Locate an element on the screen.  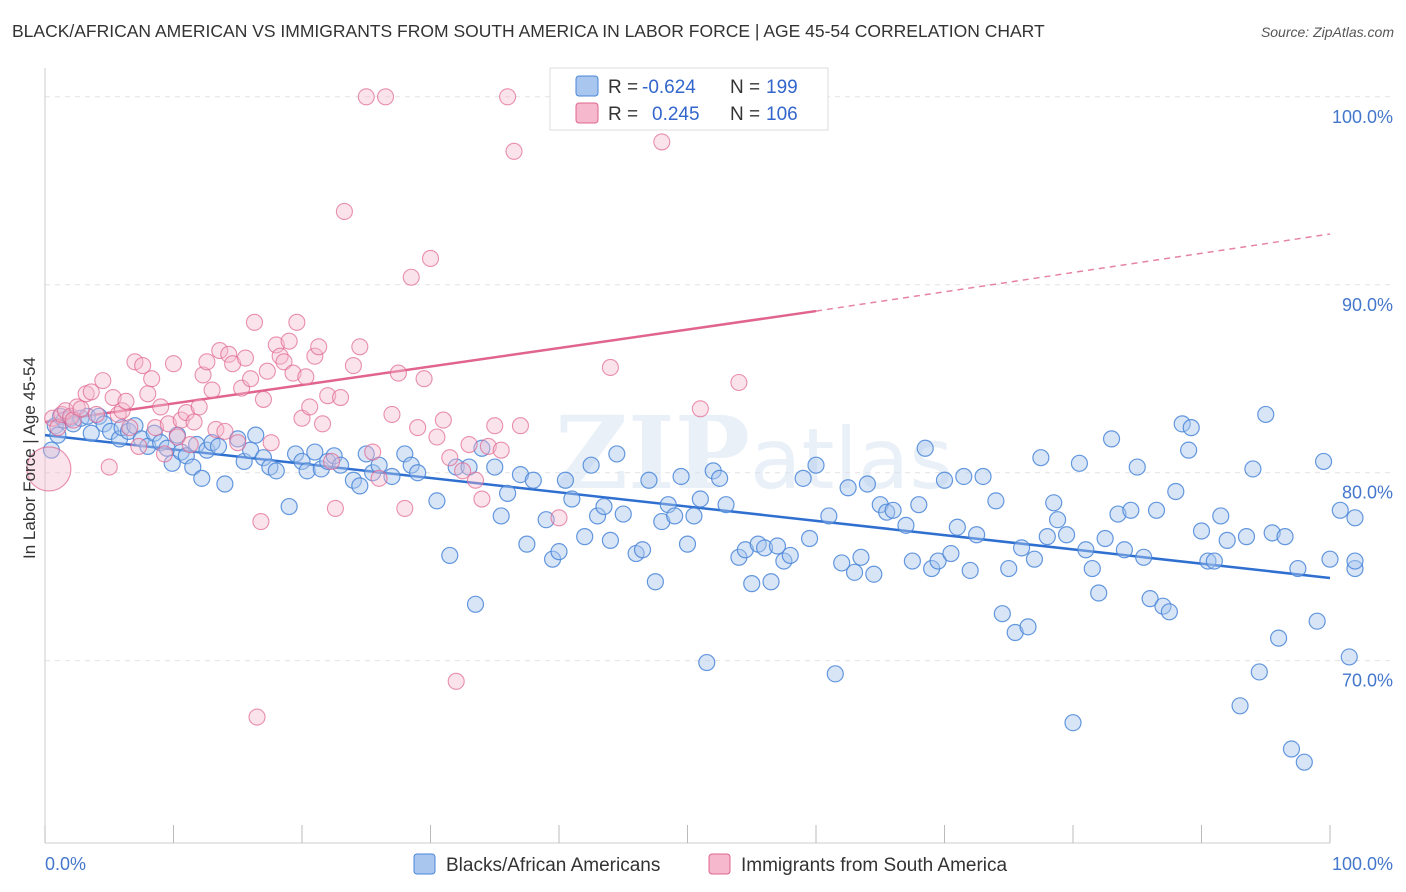
y-tick-label: 70.0% is located at coordinates (1367, 681).